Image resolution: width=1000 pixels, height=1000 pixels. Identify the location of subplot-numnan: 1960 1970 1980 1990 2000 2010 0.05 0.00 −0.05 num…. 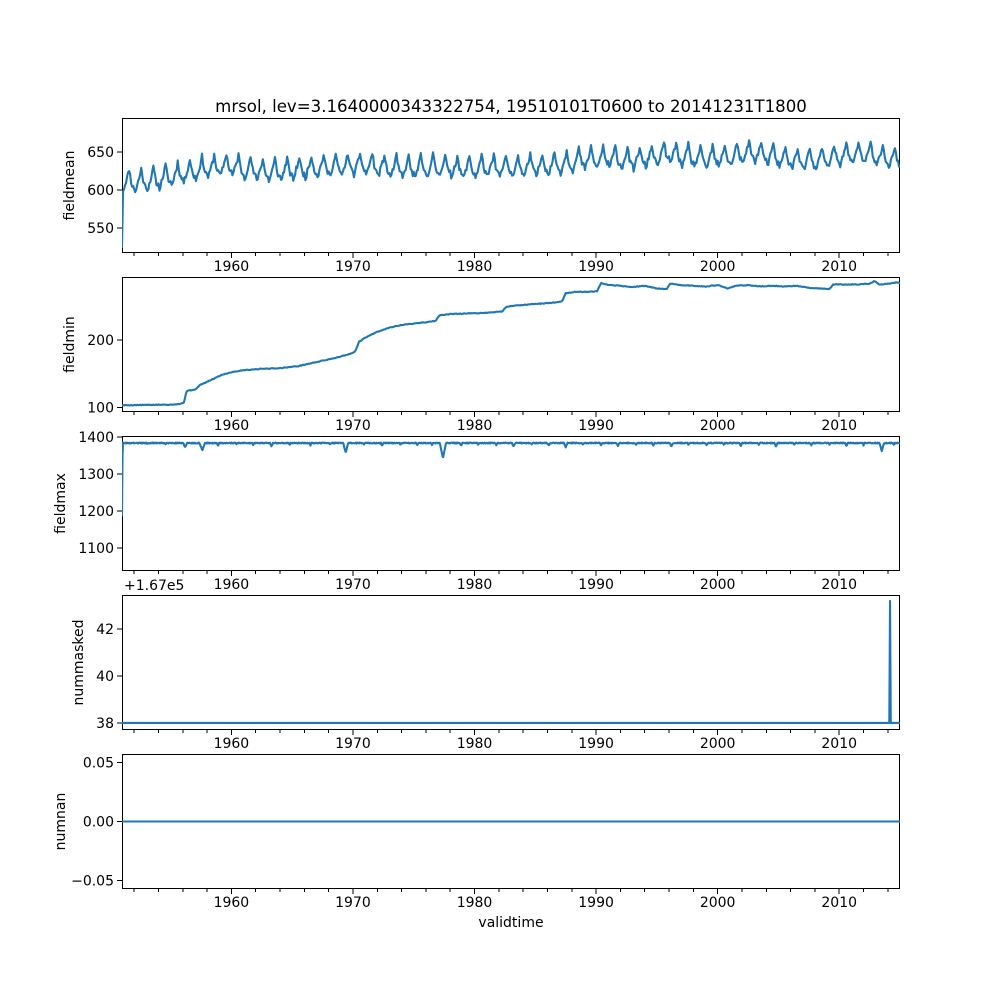
(476, 832).